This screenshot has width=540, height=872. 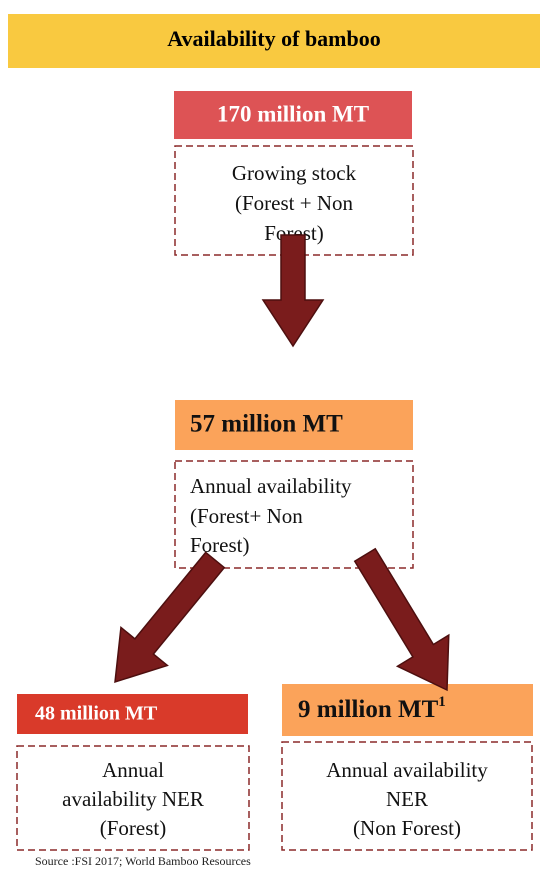 What do you see at coordinates (96, 714) in the screenshot?
I see `value: 48 million MT` at bounding box center [96, 714].